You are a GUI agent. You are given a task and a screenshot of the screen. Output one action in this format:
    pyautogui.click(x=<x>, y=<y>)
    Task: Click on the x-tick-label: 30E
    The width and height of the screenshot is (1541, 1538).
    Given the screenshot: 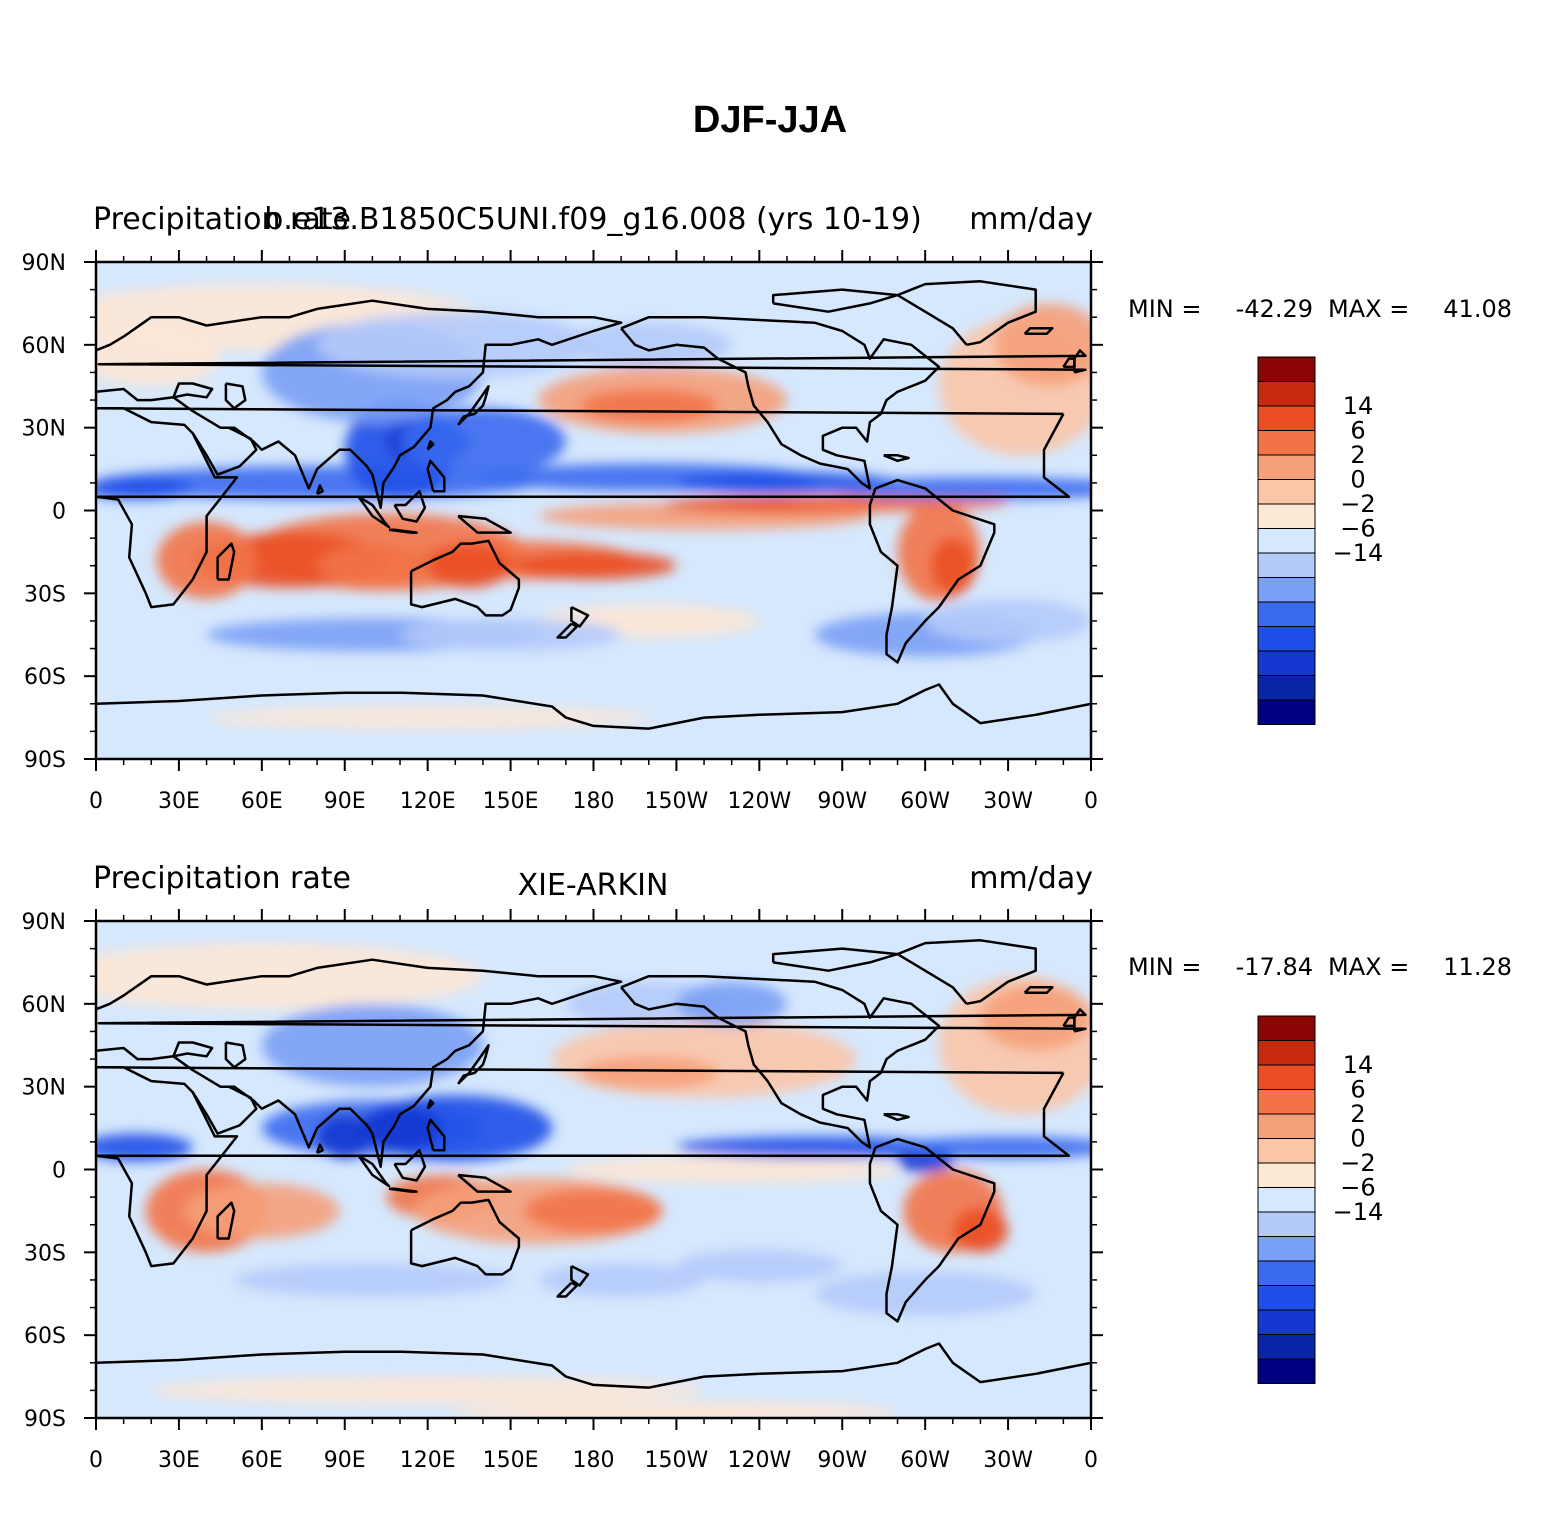 What is the action you would take?
    pyautogui.click(x=179, y=801)
    